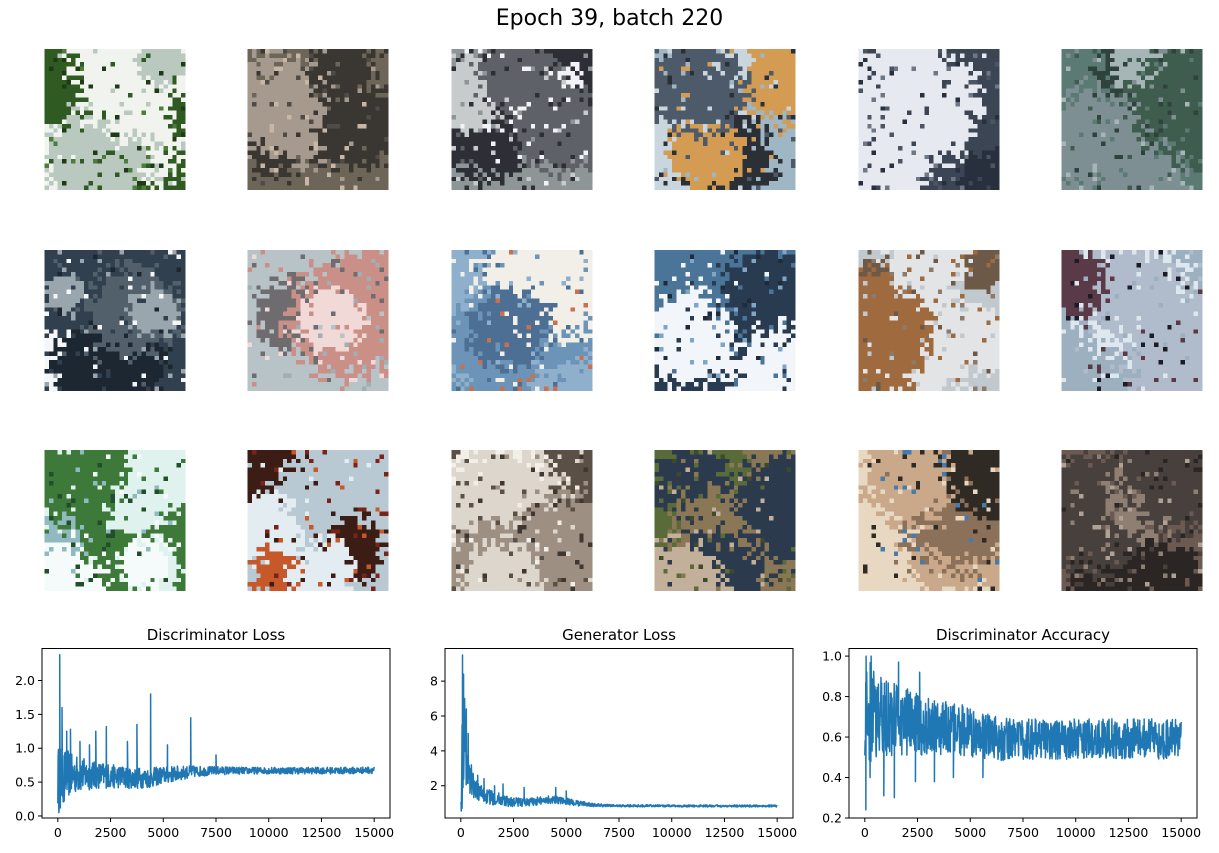 Image resolution: width=1219 pixels, height=853 pixels. I want to click on y-tick-label: 0.8, so click(832, 696).